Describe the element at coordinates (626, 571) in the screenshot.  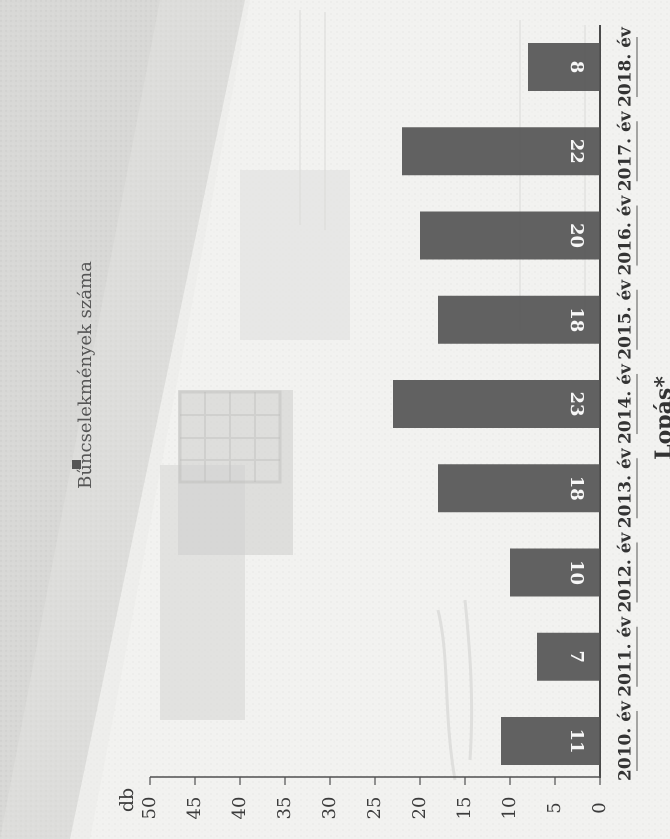
I see `category-label: 2012. év` at that location.